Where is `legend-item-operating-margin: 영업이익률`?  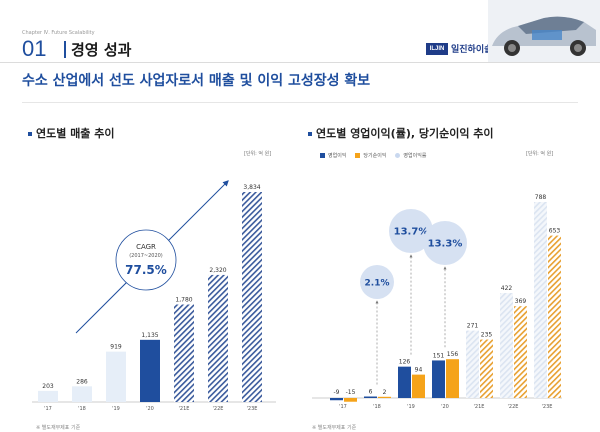
legend-item-operating-margin: 영업이익률 is located at coordinates (410, 155).